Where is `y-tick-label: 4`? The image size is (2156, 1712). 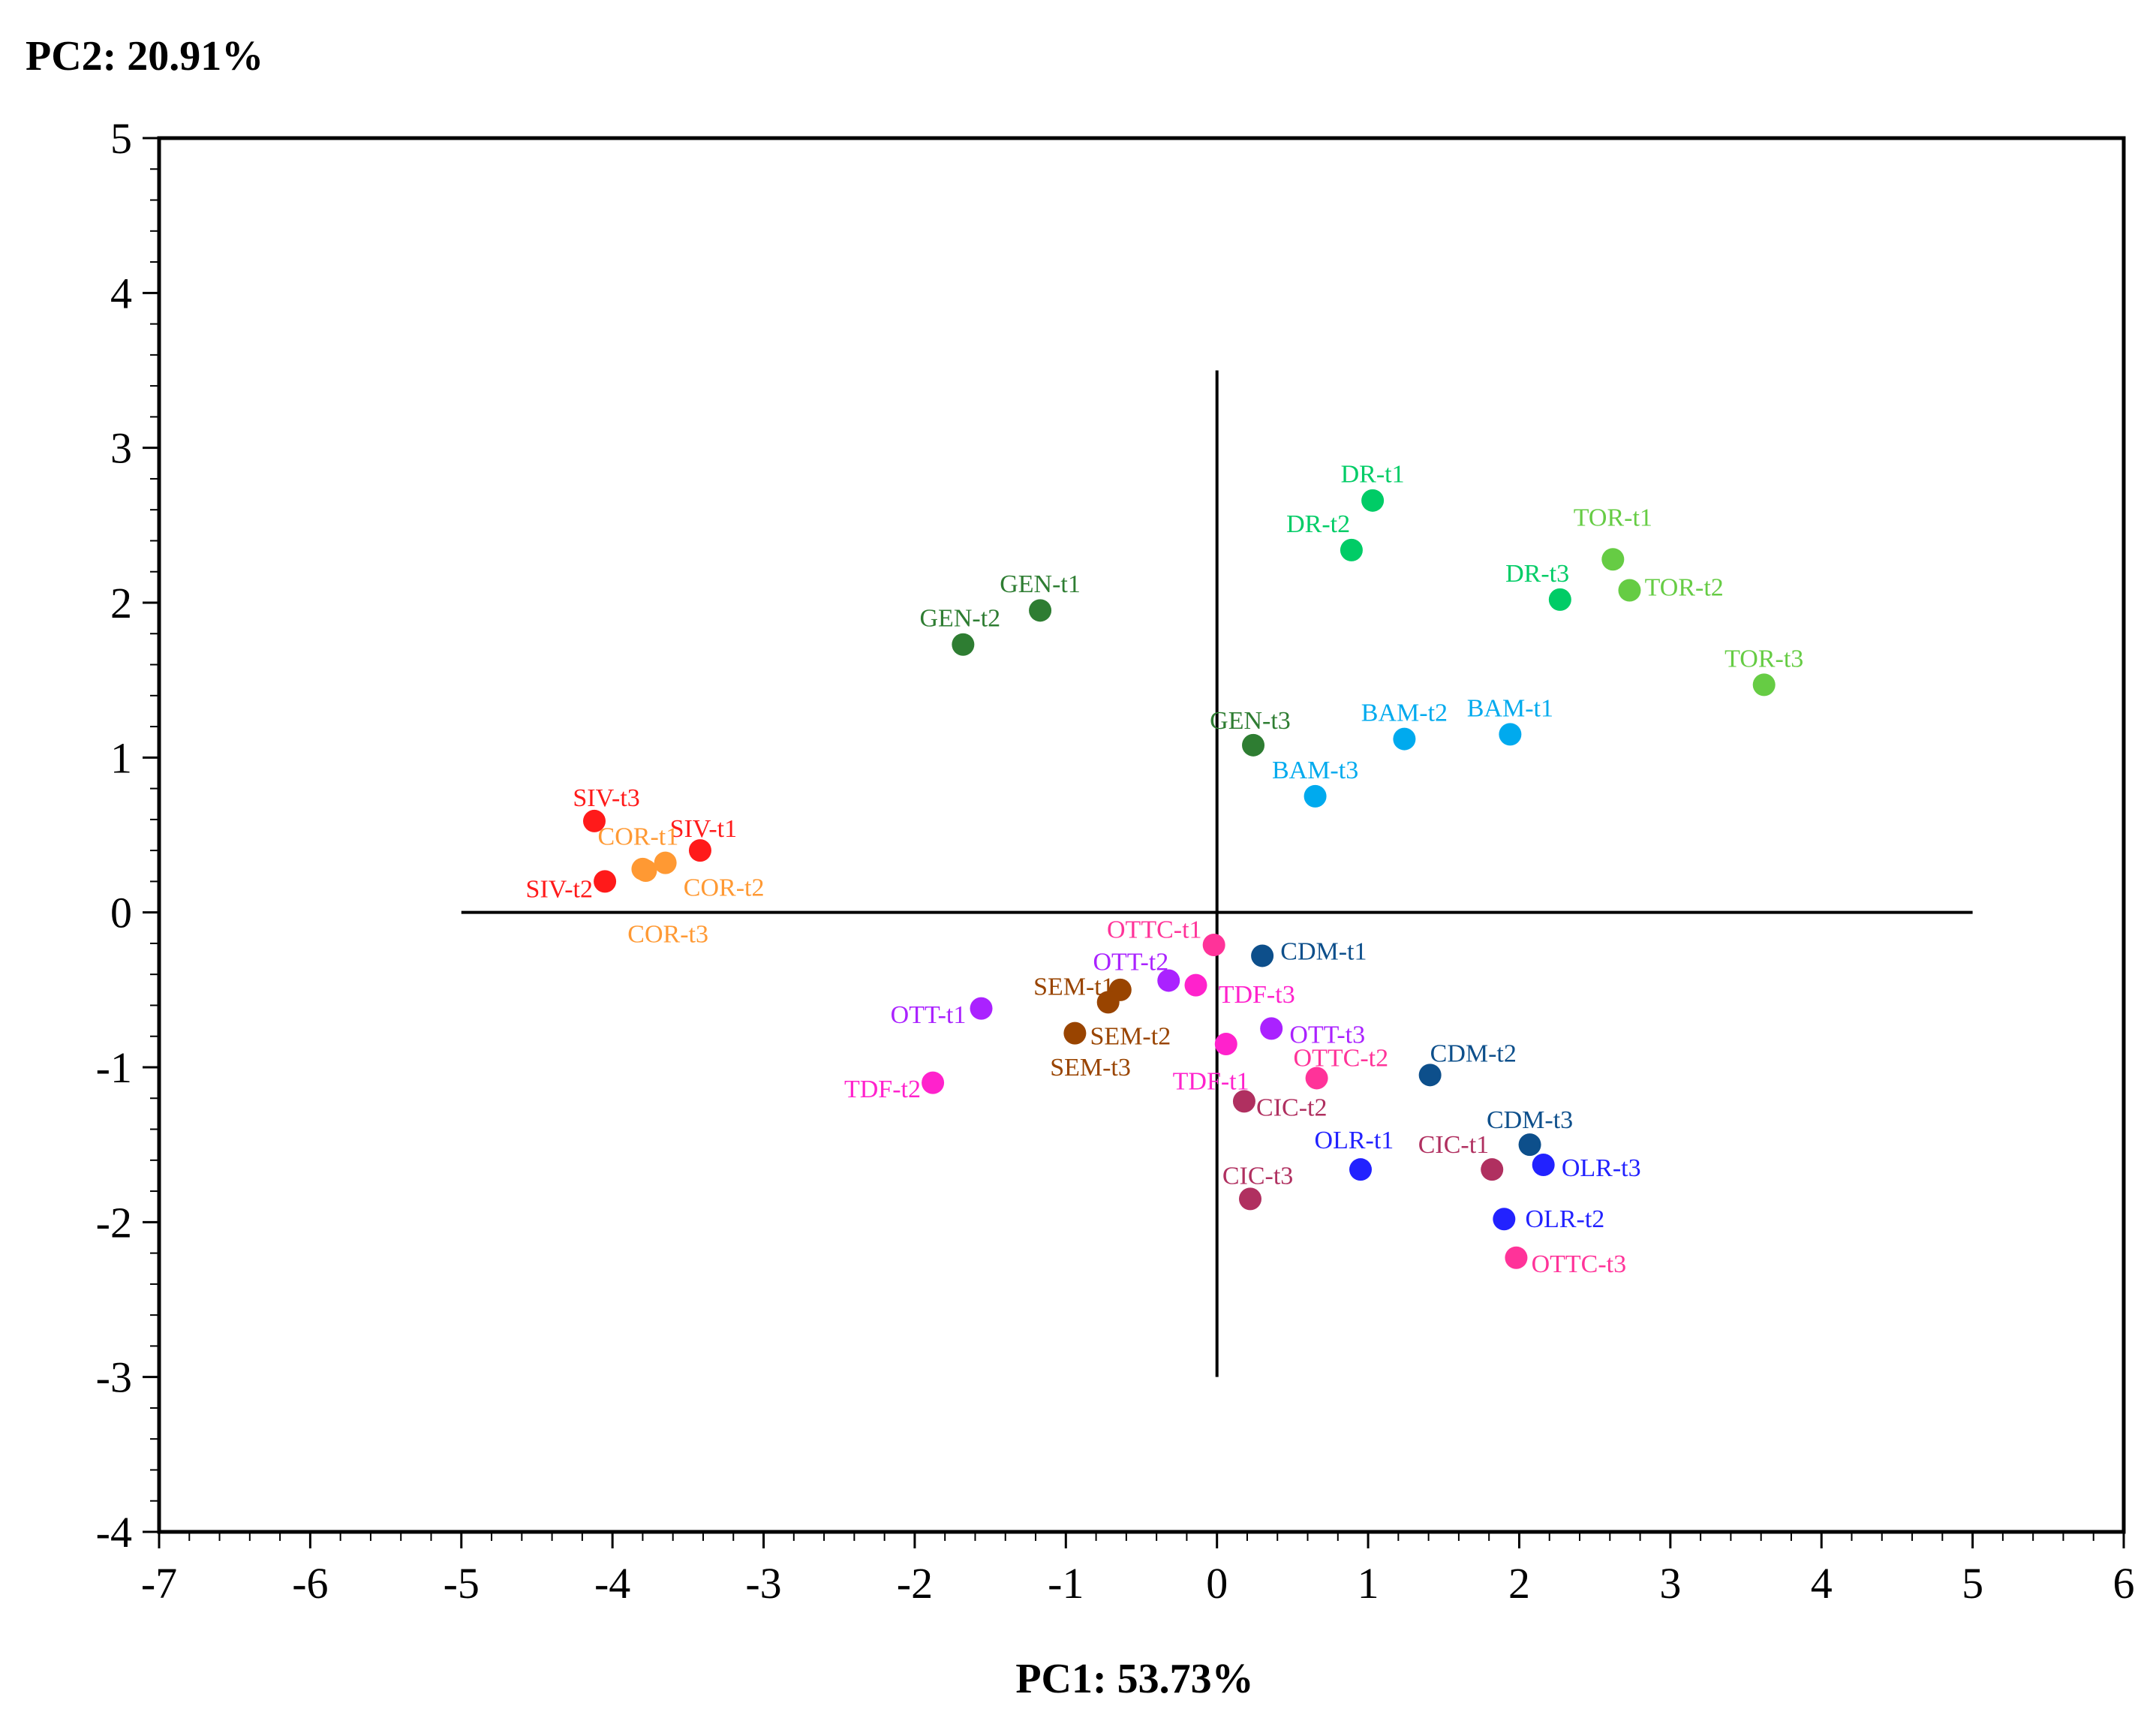 y-tick-label: 4 is located at coordinates (121, 293).